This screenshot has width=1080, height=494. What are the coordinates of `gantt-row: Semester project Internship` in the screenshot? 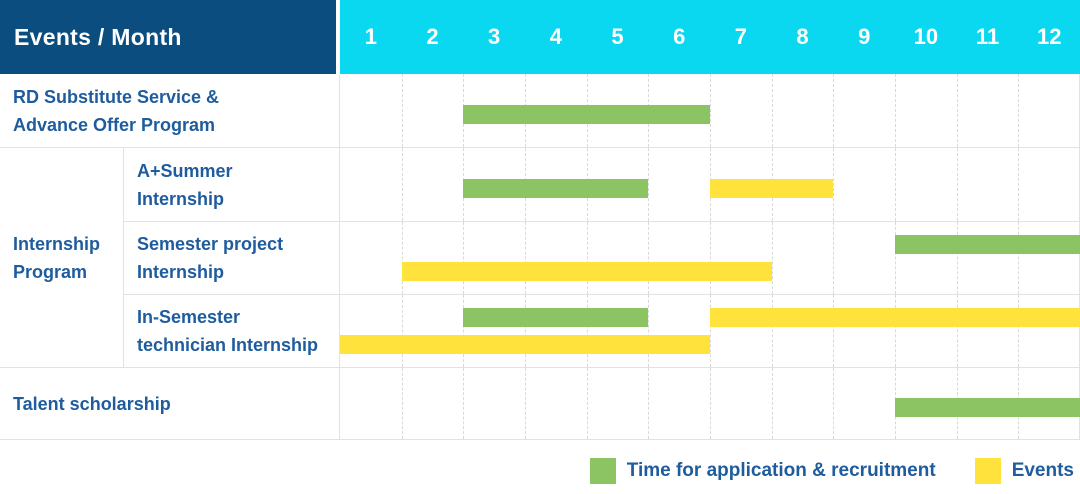 It's located at (602, 258).